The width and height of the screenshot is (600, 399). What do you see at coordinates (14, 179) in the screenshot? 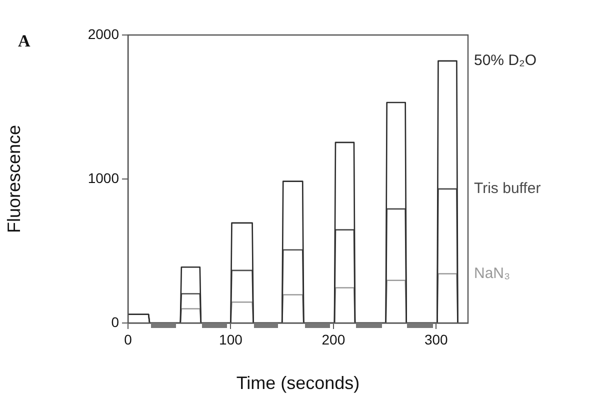
I see `y-axis-title: Fluorescence` at bounding box center [14, 179].